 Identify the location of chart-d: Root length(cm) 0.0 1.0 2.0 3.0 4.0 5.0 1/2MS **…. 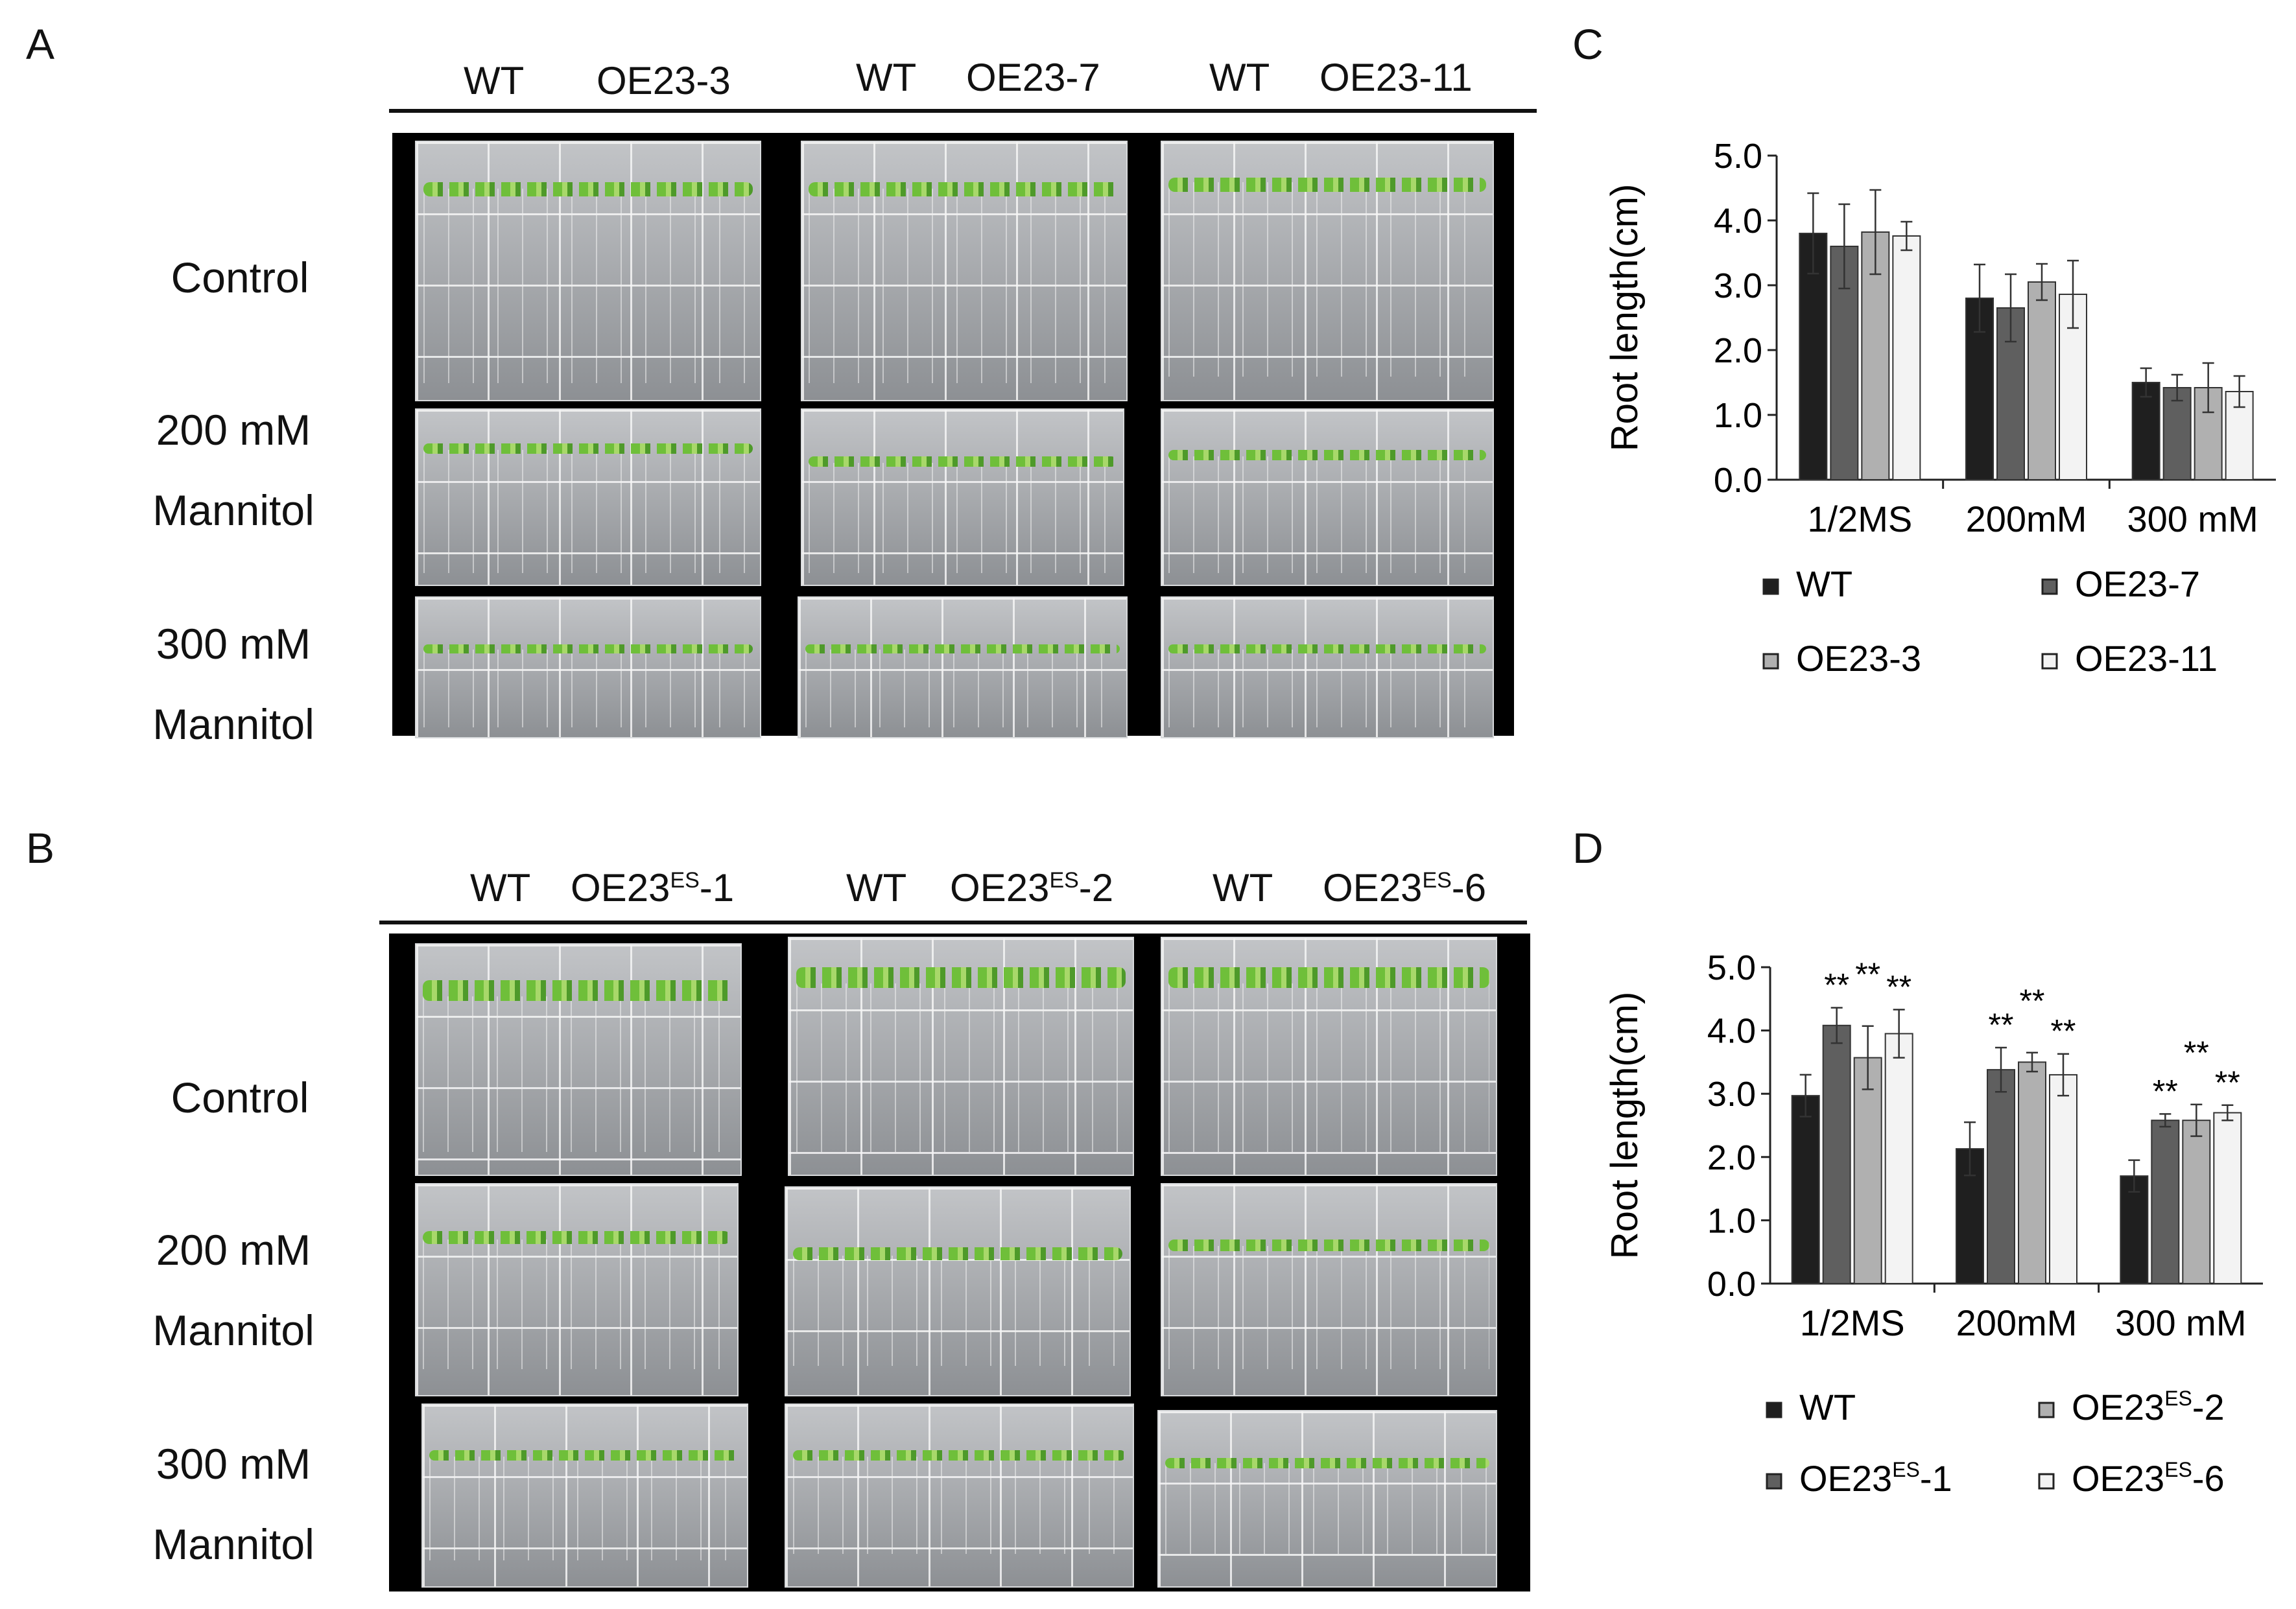
(1933, 1224).